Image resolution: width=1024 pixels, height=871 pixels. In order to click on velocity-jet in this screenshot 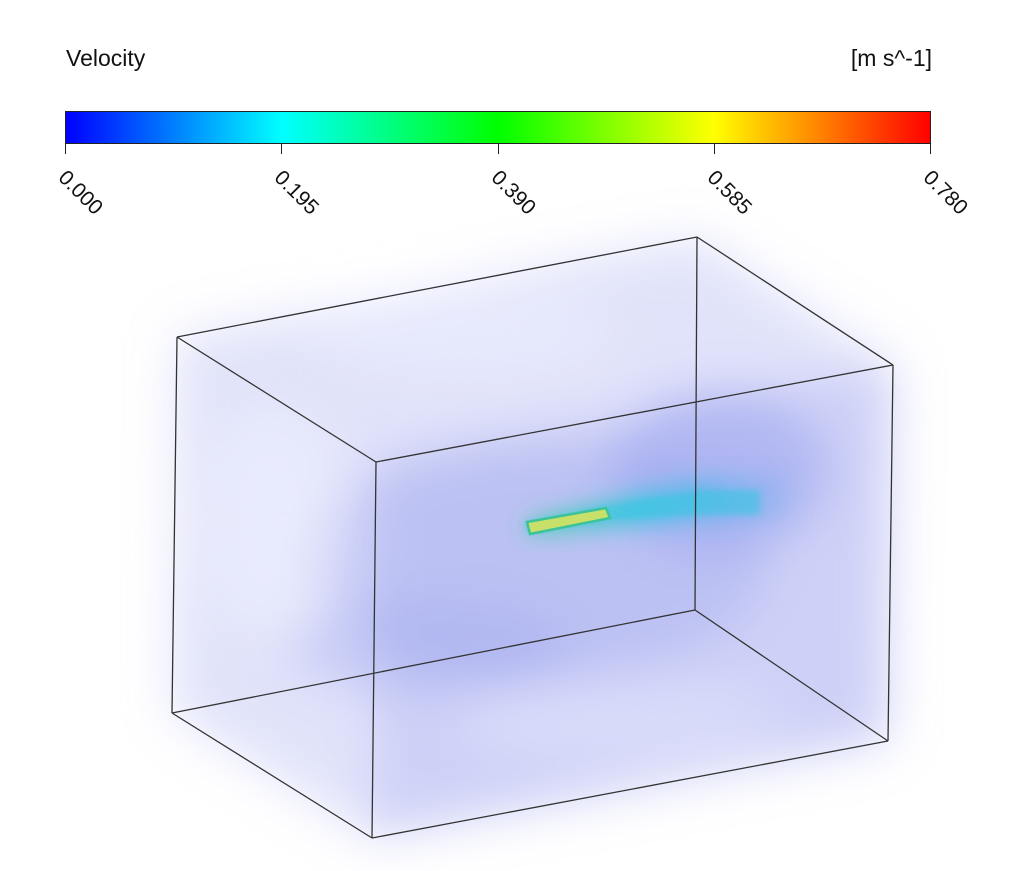, I will do `click(657, 505)`.